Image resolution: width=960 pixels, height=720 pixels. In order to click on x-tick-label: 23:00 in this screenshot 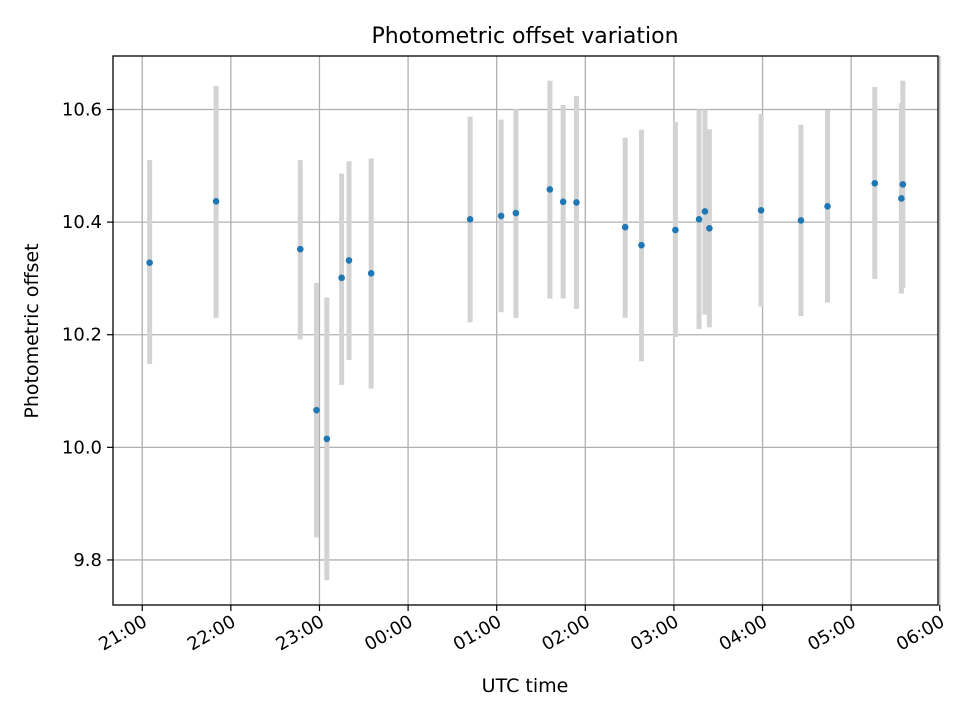, I will do `click(300, 633)`.